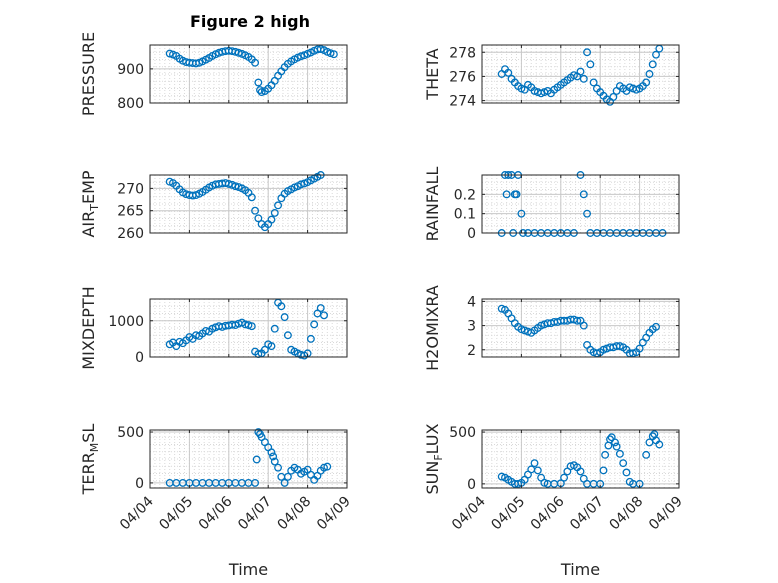 This screenshot has width=778, height=583. I want to click on y-tick-label: 3, so click(471, 327).